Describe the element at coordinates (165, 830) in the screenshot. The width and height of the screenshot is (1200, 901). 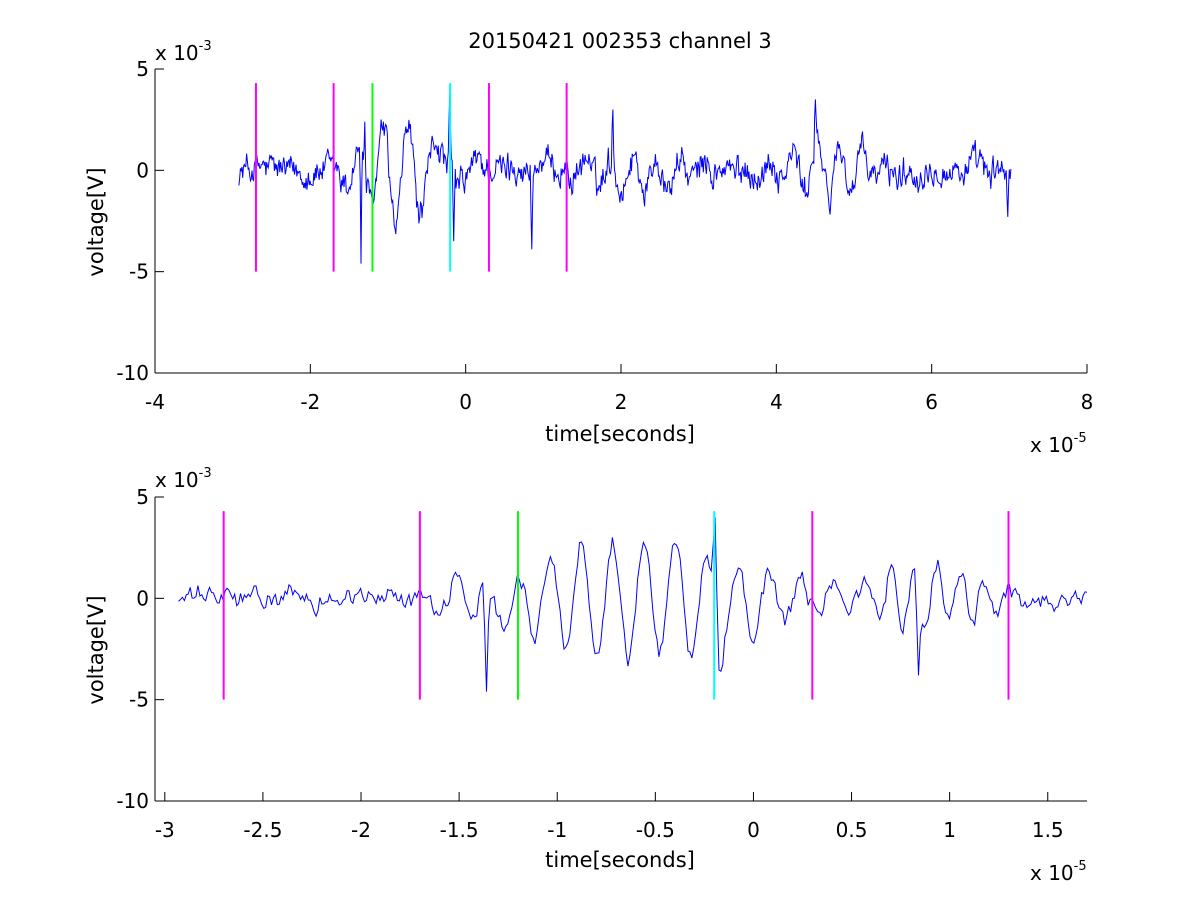
I see `bottom-x-tick-label: -3` at that location.